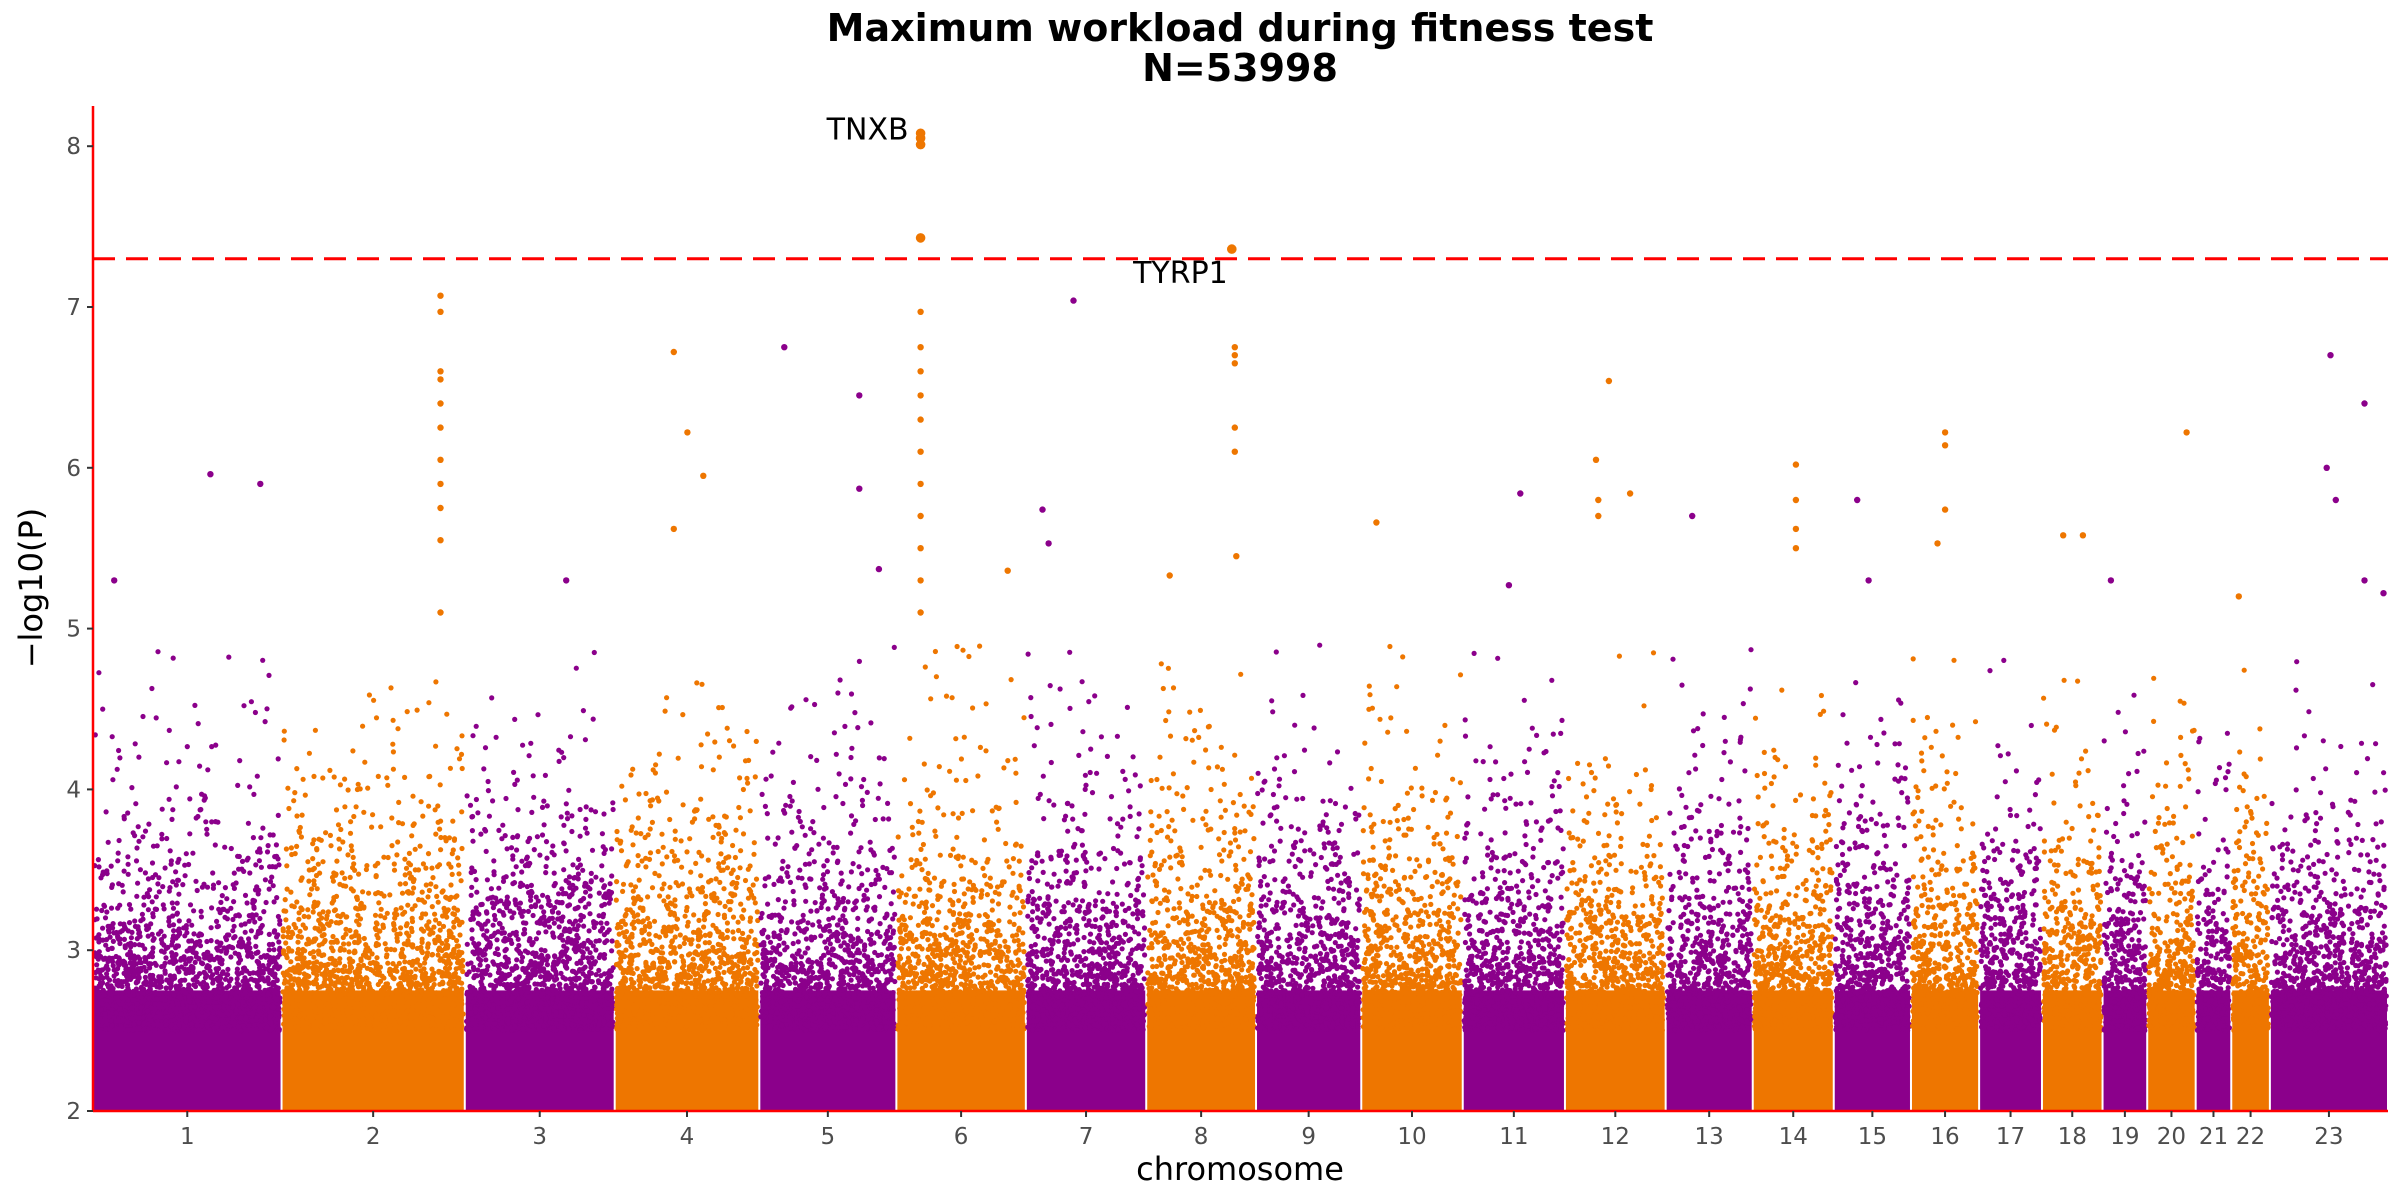 This screenshot has width=2400, height=1204. Describe the element at coordinates (2072, 1137) in the screenshot. I see `x-tick-label-chr18: 18` at that location.